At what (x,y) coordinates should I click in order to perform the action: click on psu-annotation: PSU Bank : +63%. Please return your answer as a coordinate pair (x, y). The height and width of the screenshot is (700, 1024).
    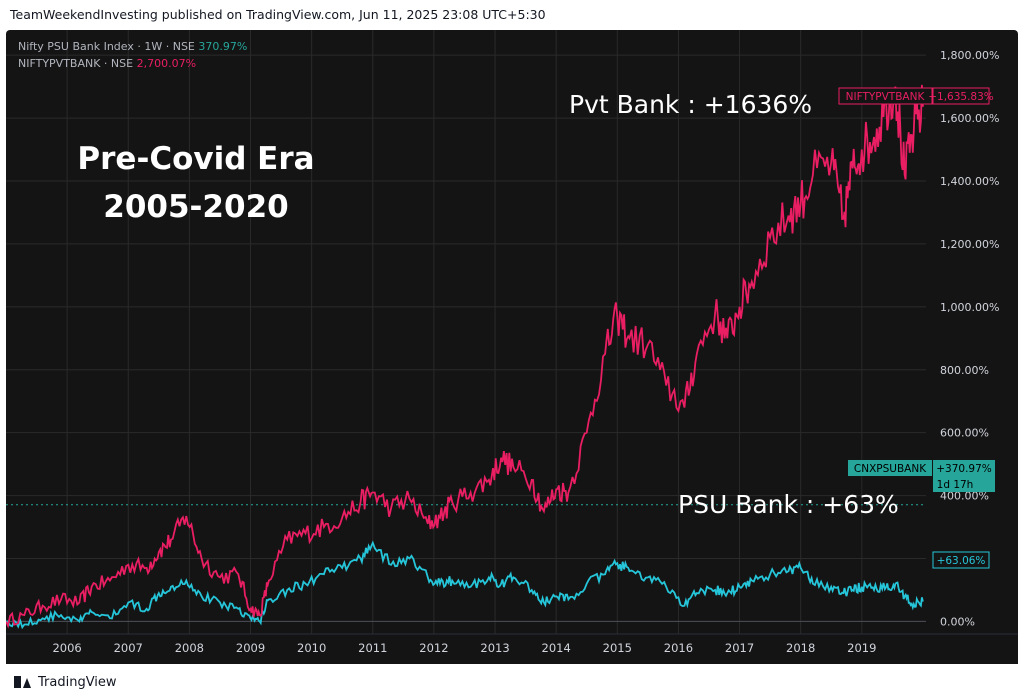
    Looking at the image, I should click on (788, 504).